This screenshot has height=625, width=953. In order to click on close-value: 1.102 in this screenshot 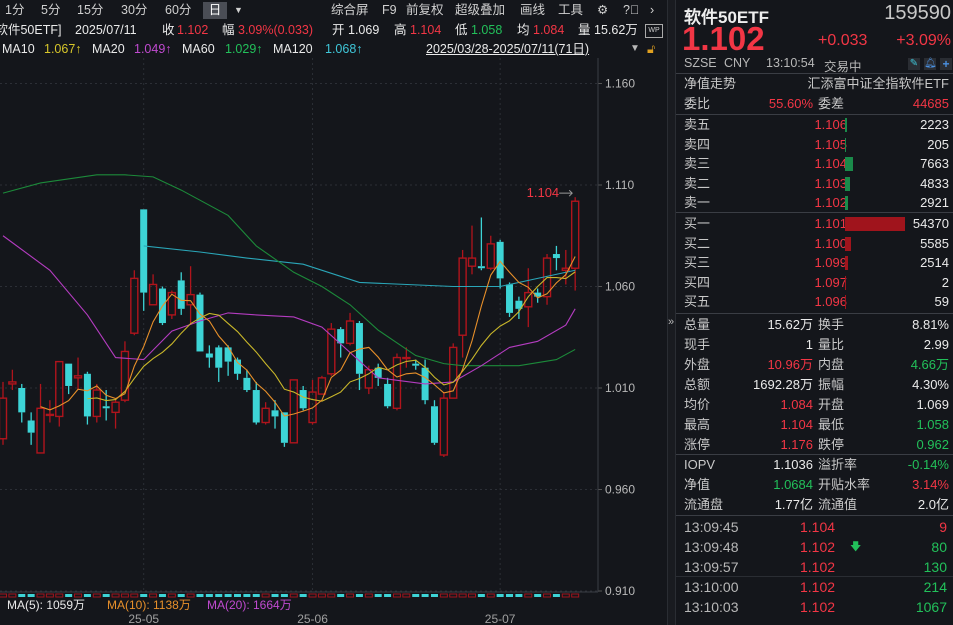, I will do `click(193, 30)`.